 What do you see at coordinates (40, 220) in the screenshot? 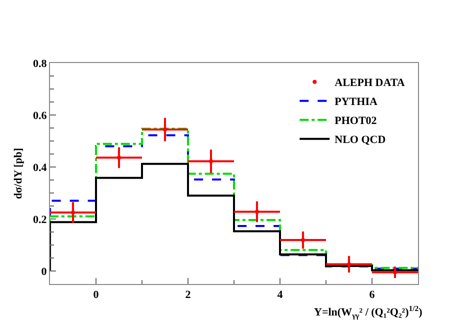
I see `y-tick-label: 0.2` at bounding box center [40, 220].